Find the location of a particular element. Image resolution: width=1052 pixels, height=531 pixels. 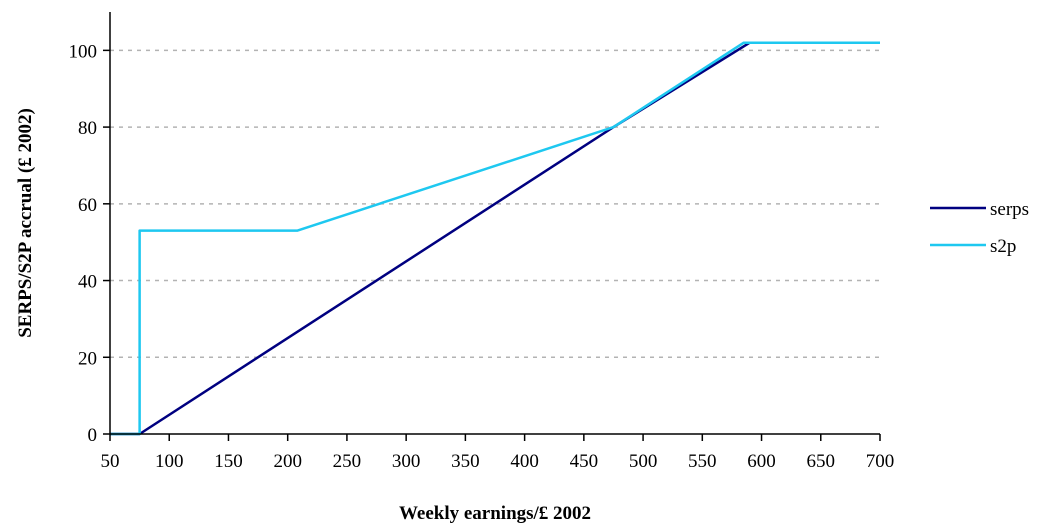

x-tick-label-550: 550 is located at coordinates (702, 461).